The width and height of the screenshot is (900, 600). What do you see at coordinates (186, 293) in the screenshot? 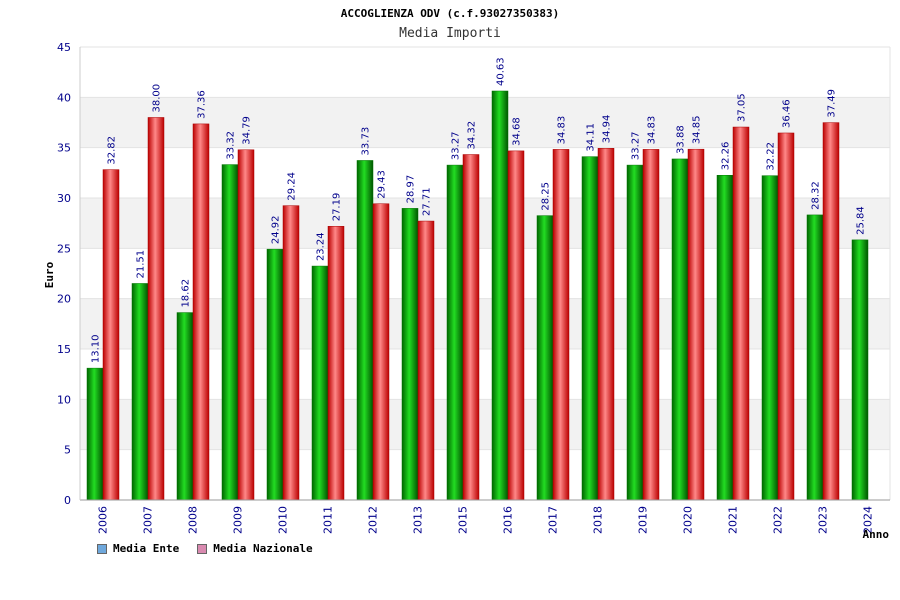
I see `data-label: 18.62` at bounding box center [186, 293].